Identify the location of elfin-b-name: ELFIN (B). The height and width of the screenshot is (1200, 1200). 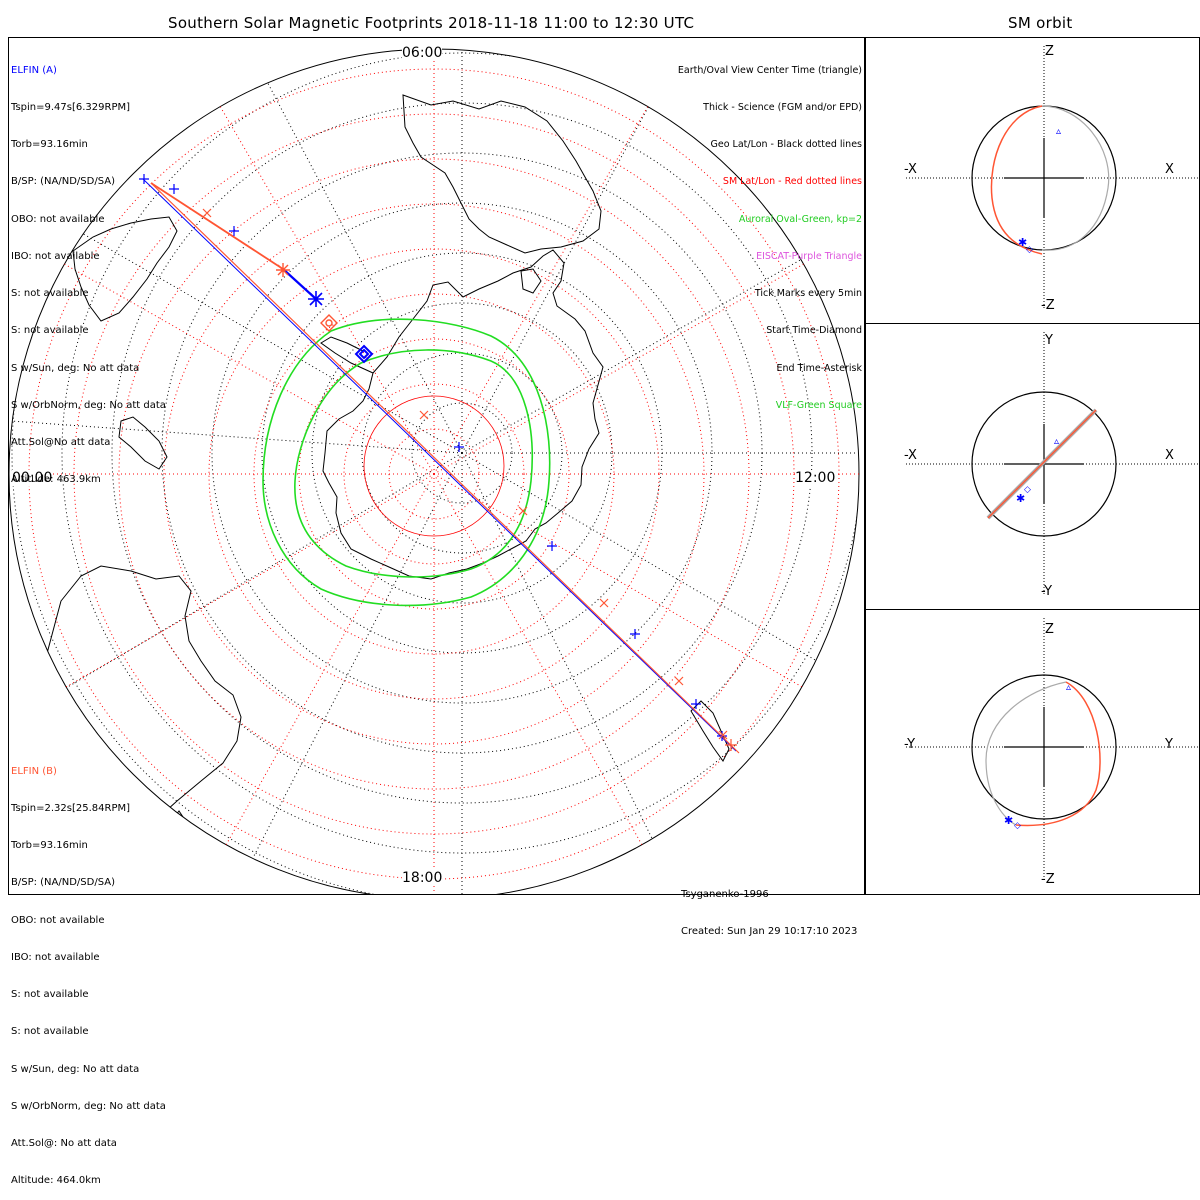
(34, 771).